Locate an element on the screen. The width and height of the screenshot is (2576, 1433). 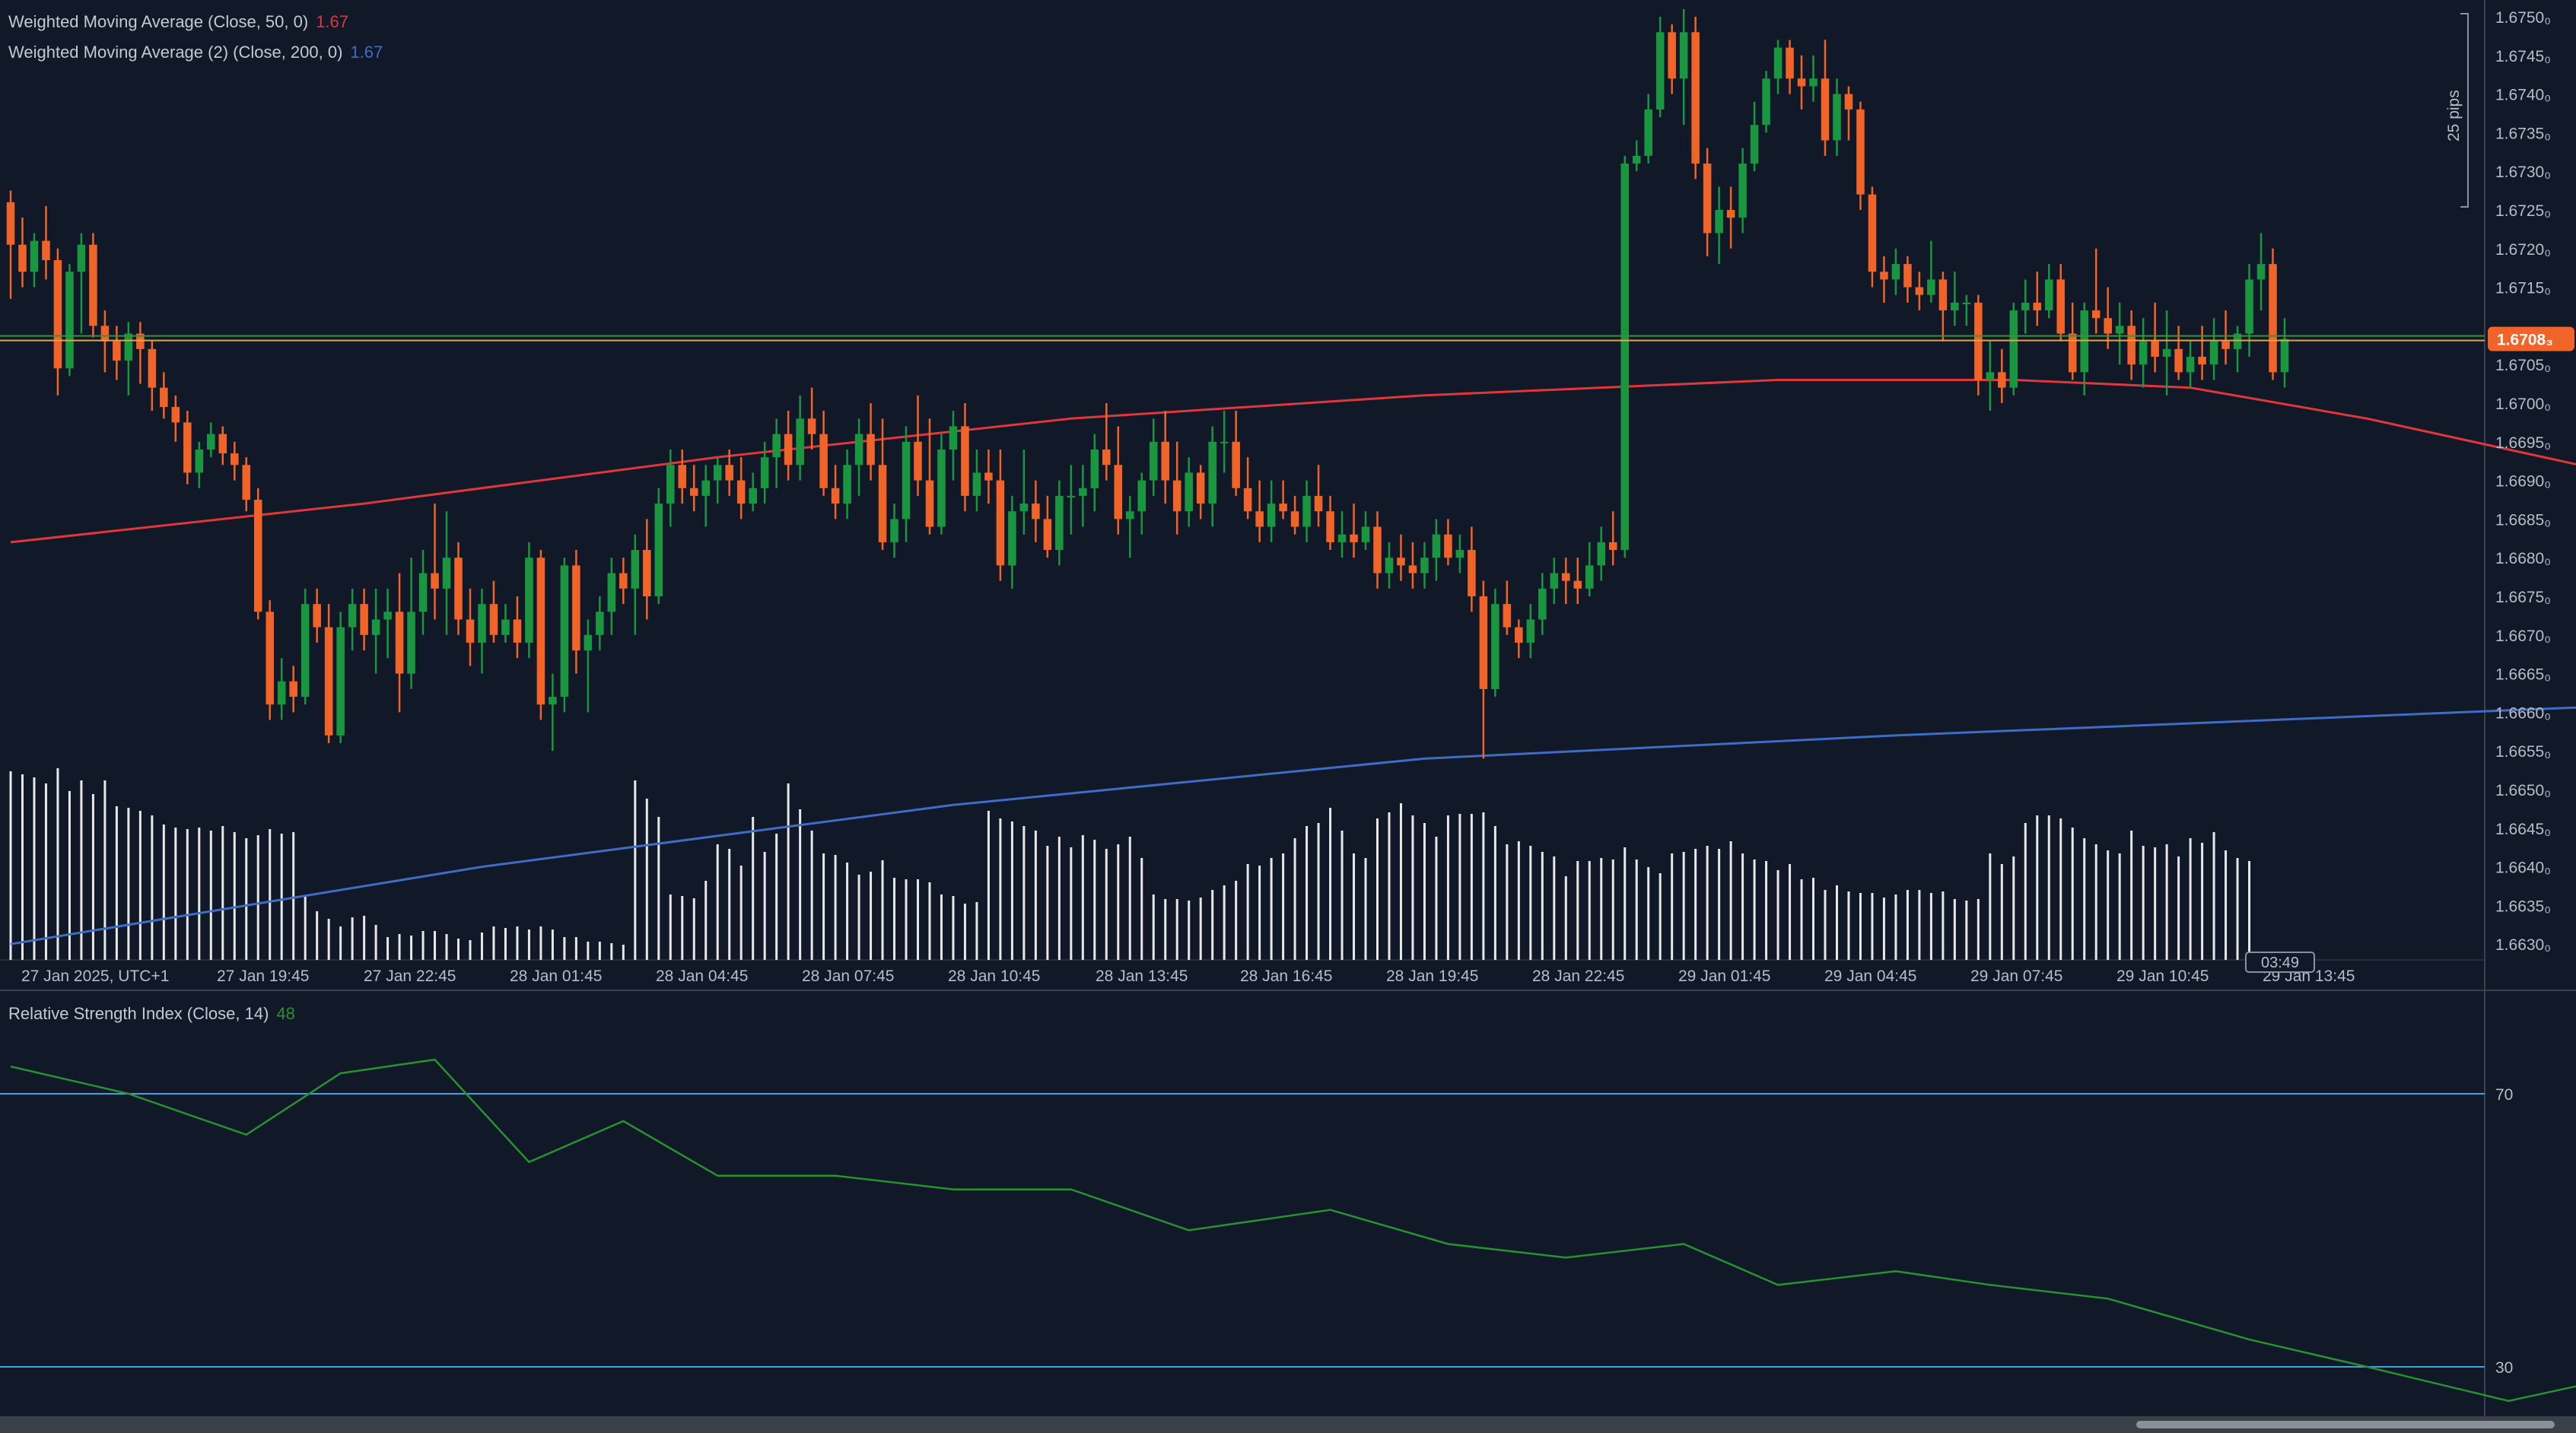
price-tick-label: 1.6705₀ is located at coordinates (2523, 365).